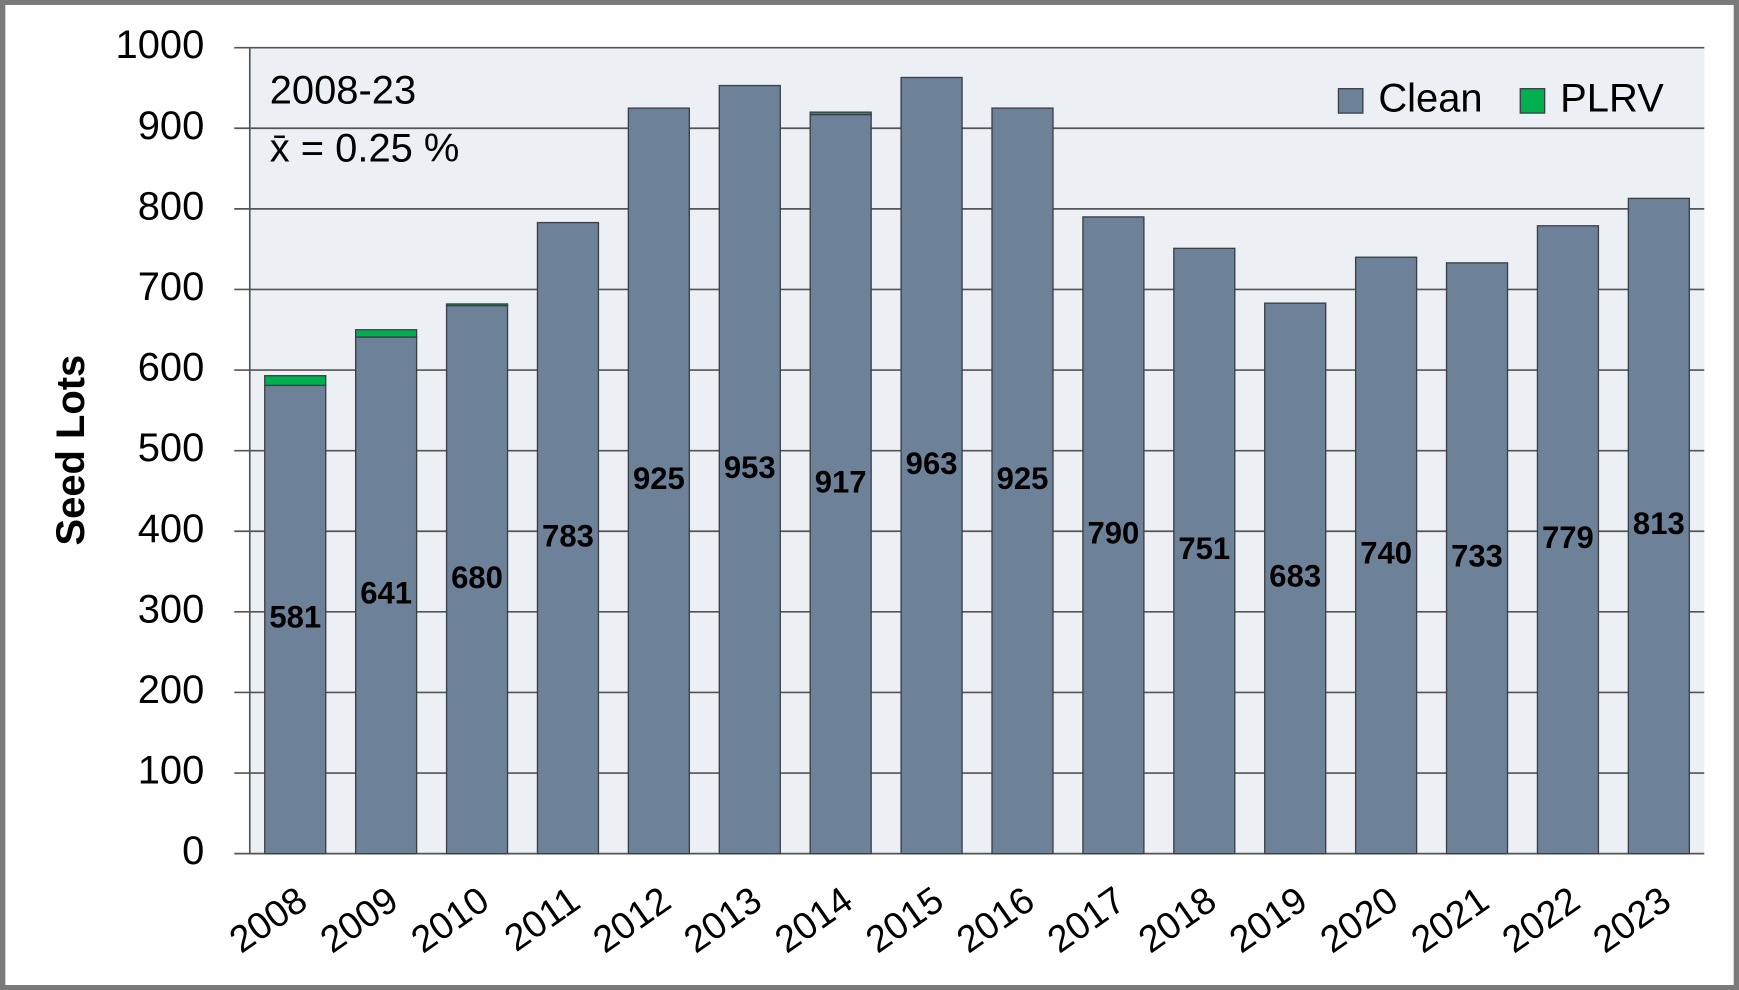 This screenshot has width=1739, height=990. I want to click on data-label: 790, so click(1114, 532).